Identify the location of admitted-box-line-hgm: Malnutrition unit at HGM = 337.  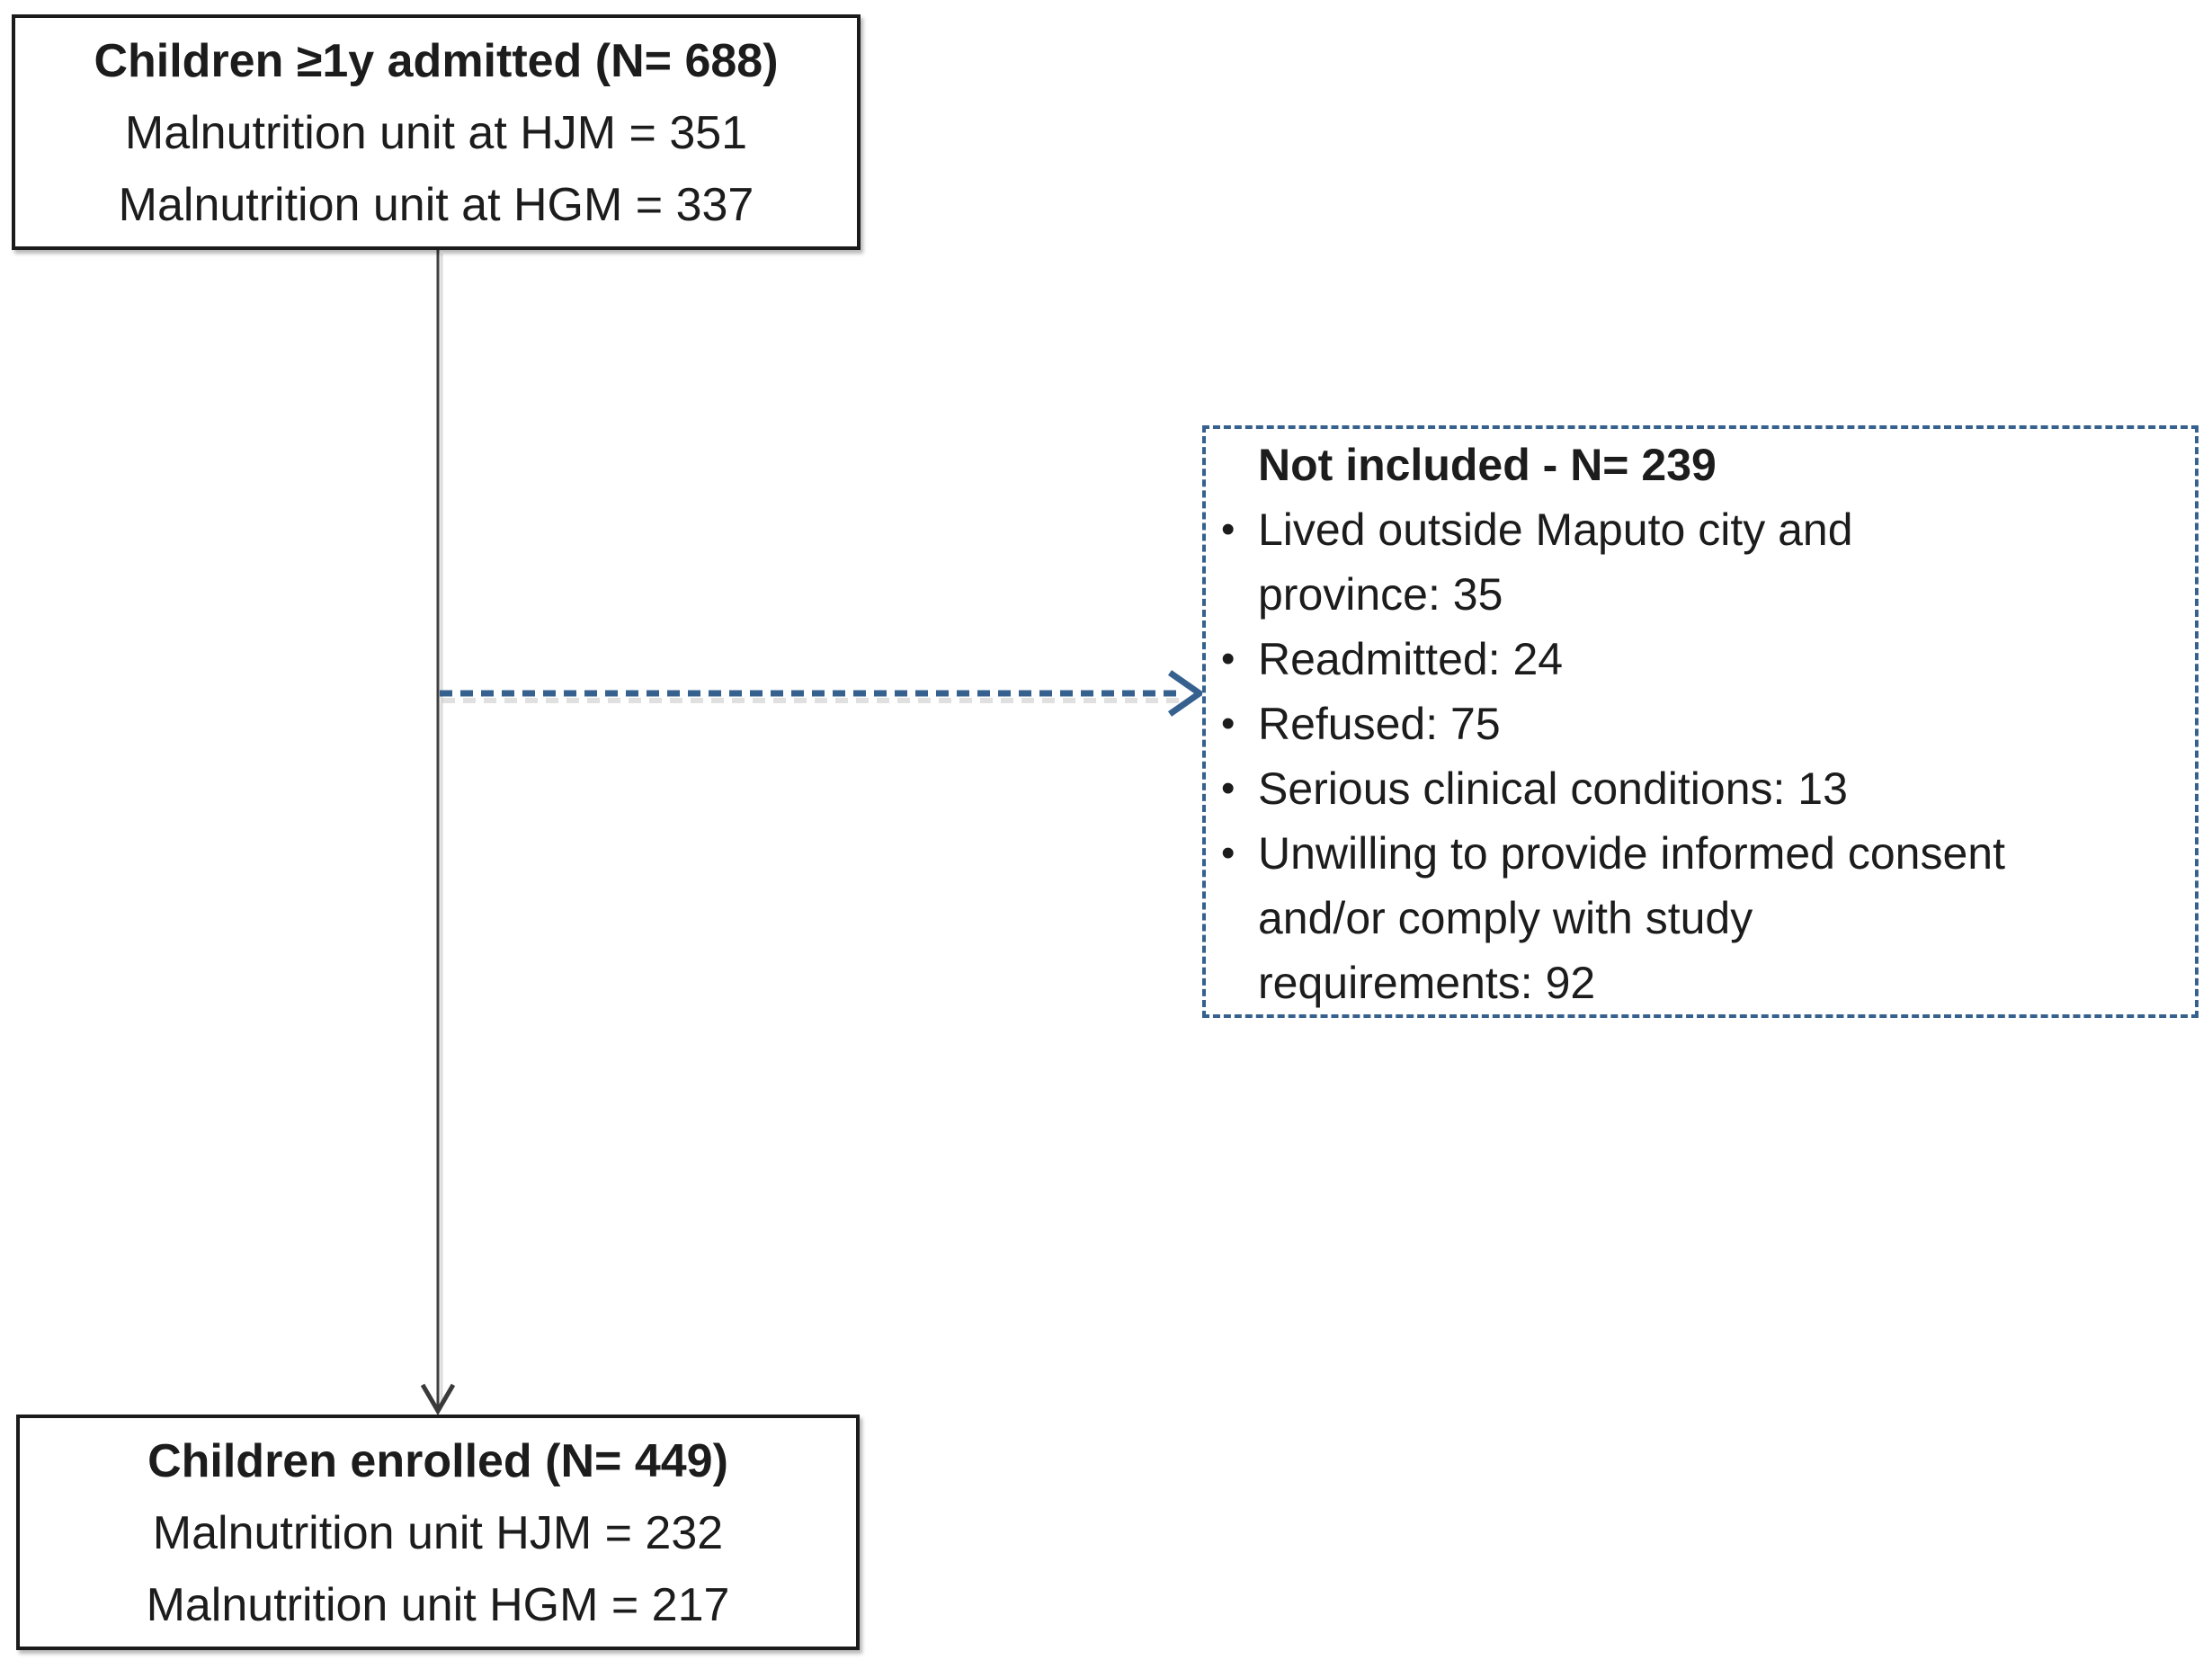
(436, 205).